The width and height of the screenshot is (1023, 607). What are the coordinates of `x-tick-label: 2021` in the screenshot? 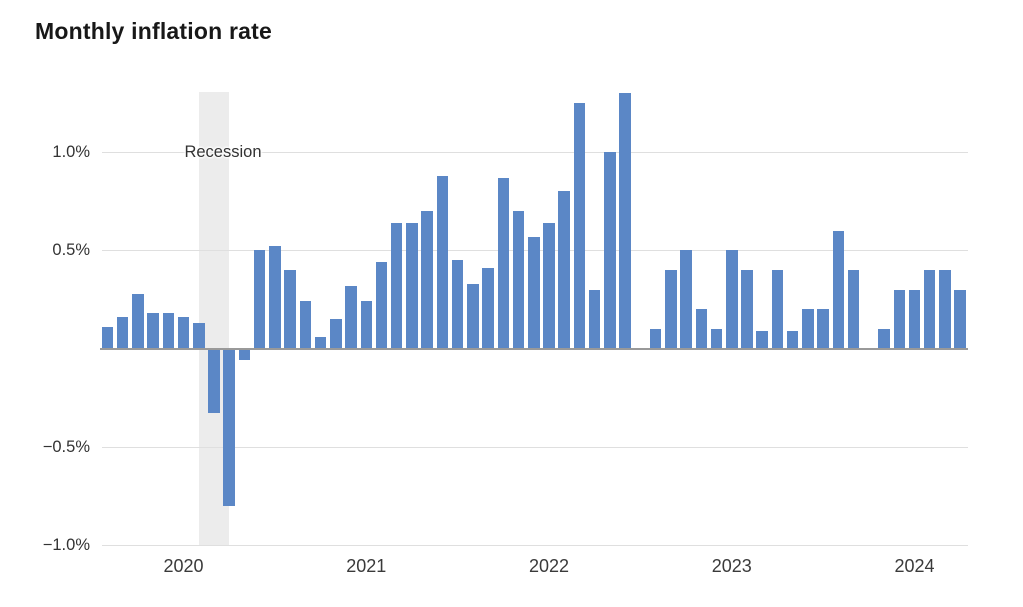 It's located at (366, 566).